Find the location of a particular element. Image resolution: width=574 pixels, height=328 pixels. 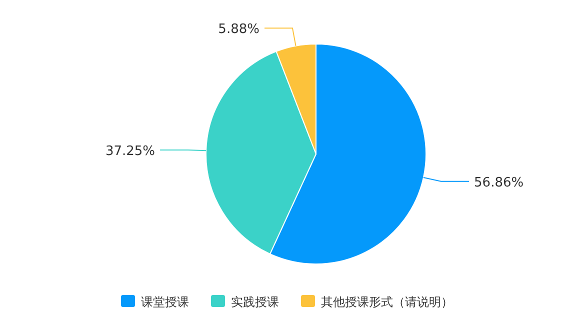

legend-label: 课堂授课 is located at coordinates (165, 302).